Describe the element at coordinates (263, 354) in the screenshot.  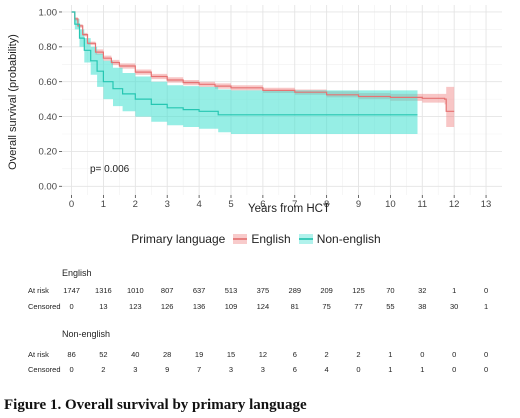
I see `risk-cell: 12` at that location.